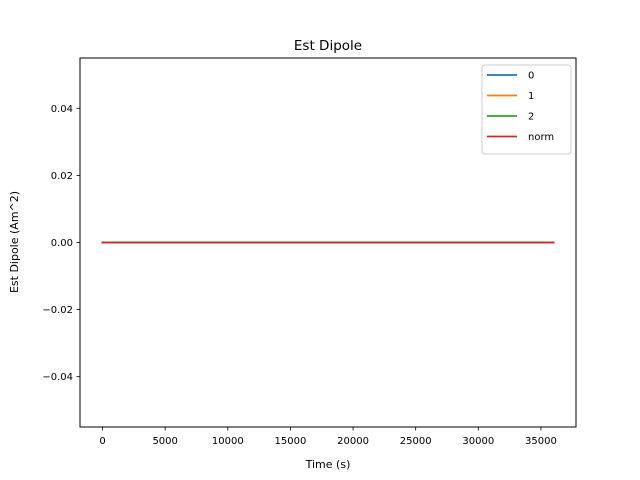  Describe the element at coordinates (531, 117) in the screenshot. I see `legend-label-2: 2` at that location.